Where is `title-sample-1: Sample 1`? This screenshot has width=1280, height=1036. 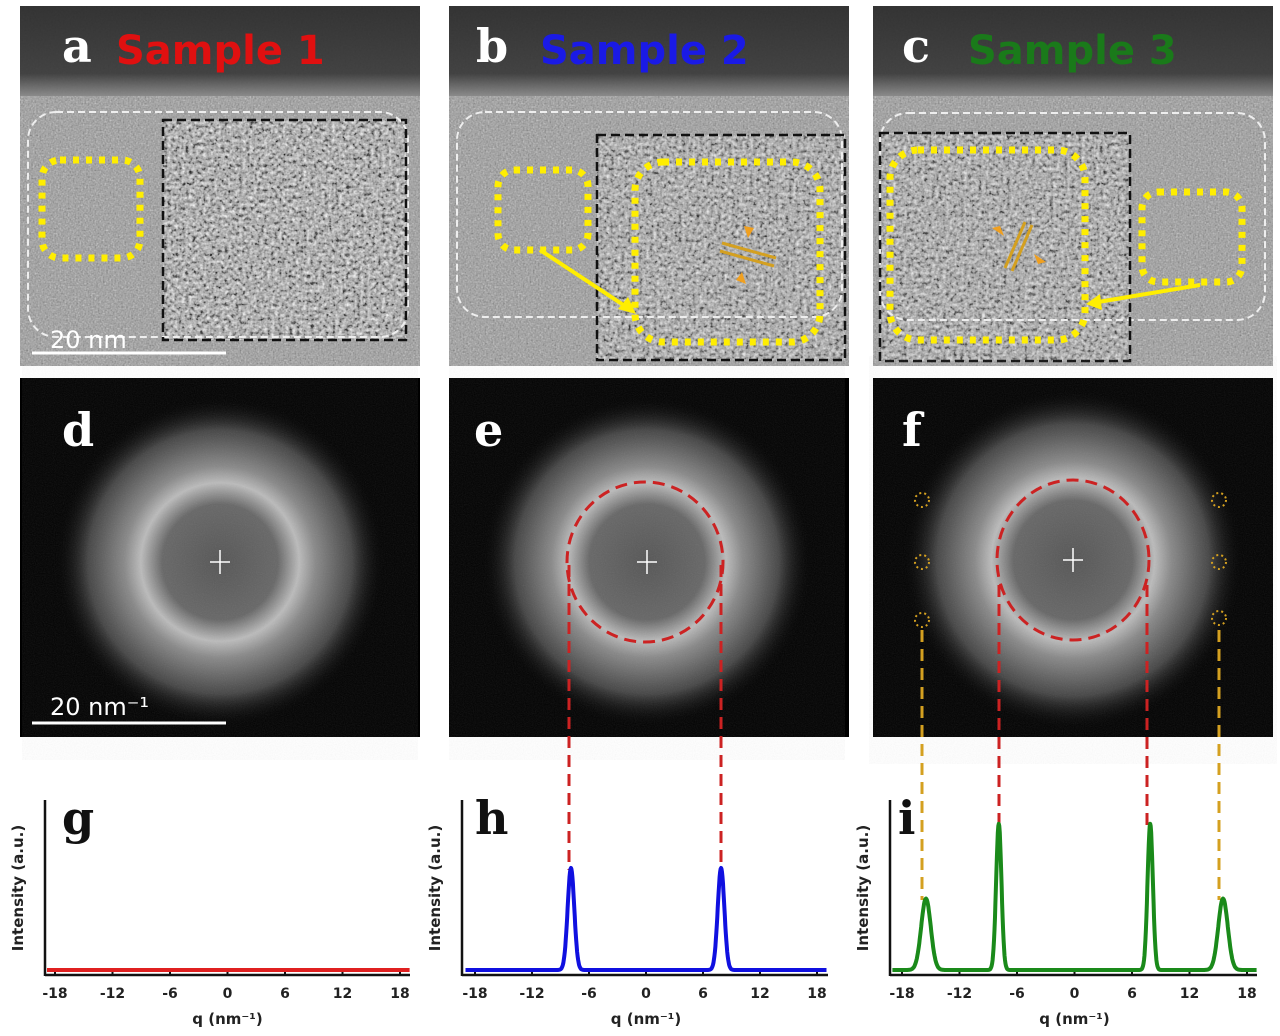
title-sample-1: Sample 1 is located at coordinates (220, 51).